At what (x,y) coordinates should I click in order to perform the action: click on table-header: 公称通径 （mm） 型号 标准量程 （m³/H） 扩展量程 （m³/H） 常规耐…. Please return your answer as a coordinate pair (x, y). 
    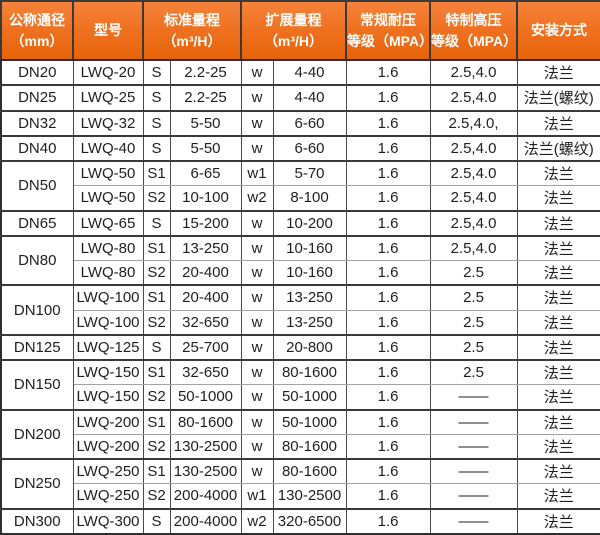
    Looking at the image, I should click on (300, 30).